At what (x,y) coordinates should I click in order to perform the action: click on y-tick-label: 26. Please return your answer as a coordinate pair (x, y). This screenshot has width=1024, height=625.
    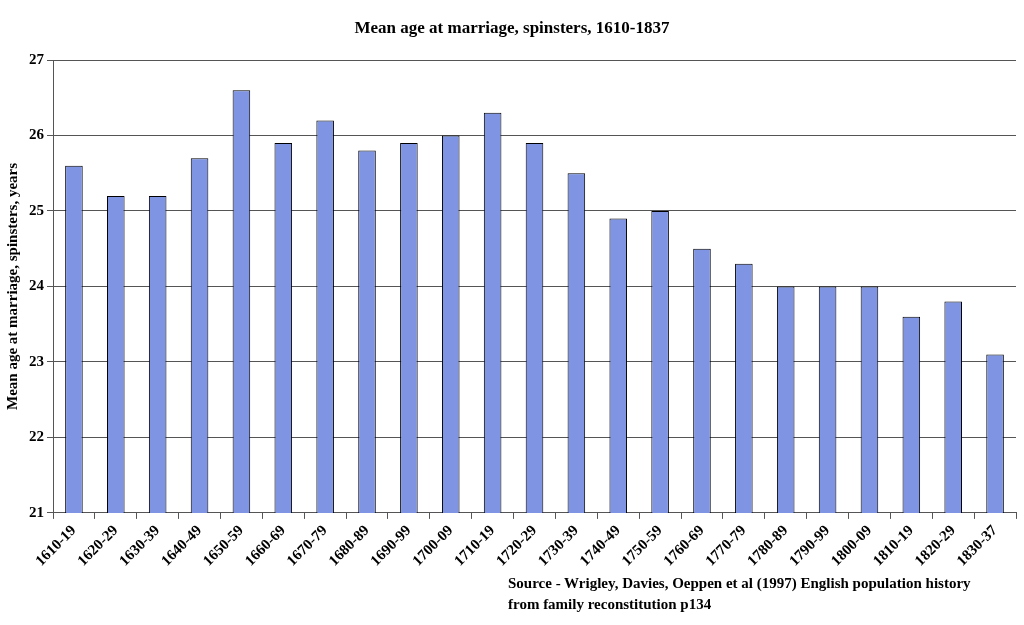
    Looking at the image, I should click on (37, 134).